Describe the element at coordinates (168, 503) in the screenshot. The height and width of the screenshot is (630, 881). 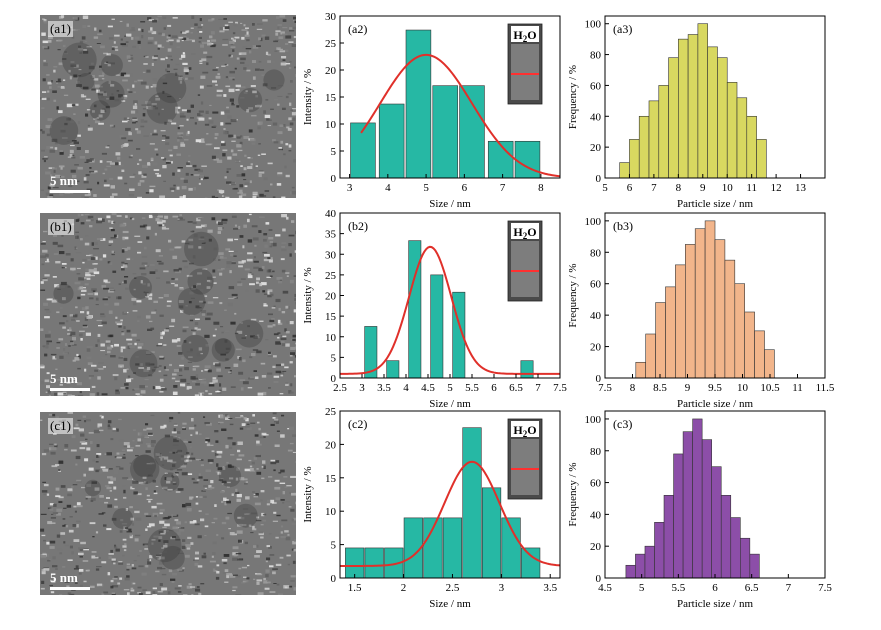
I see `tem-image-c1: (c1) 5 nm` at that location.